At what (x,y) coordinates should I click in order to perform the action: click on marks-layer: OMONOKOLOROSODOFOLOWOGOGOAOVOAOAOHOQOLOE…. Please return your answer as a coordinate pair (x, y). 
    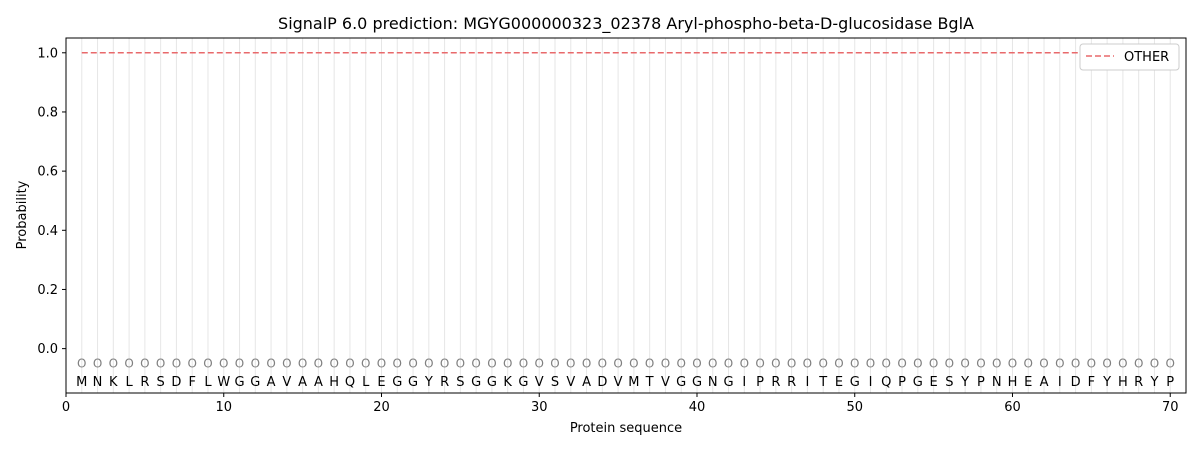
    Looking at the image, I should click on (625, 373).